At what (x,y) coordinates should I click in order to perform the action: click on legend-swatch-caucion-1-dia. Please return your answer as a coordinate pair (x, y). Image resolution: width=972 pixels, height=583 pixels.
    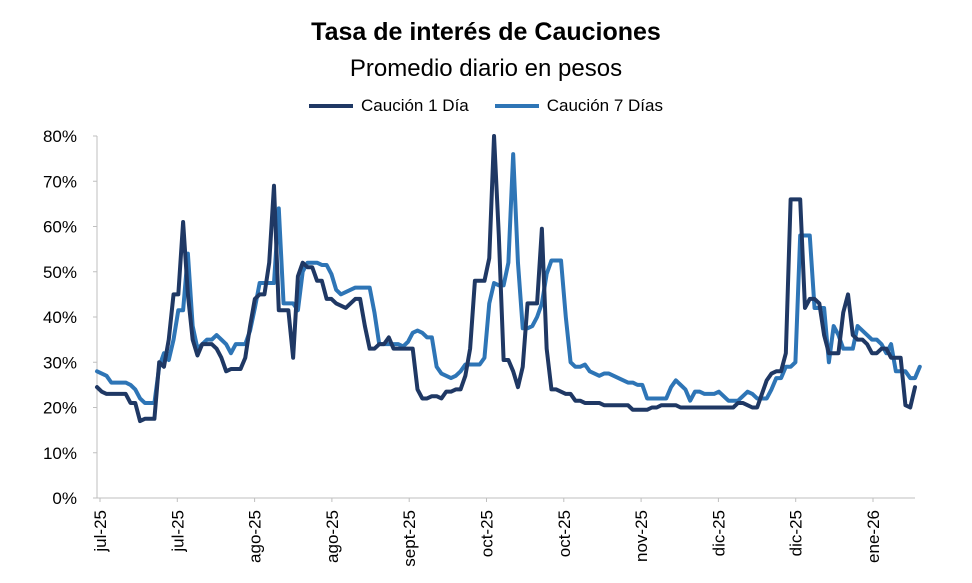
    Looking at the image, I should click on (331, 106).